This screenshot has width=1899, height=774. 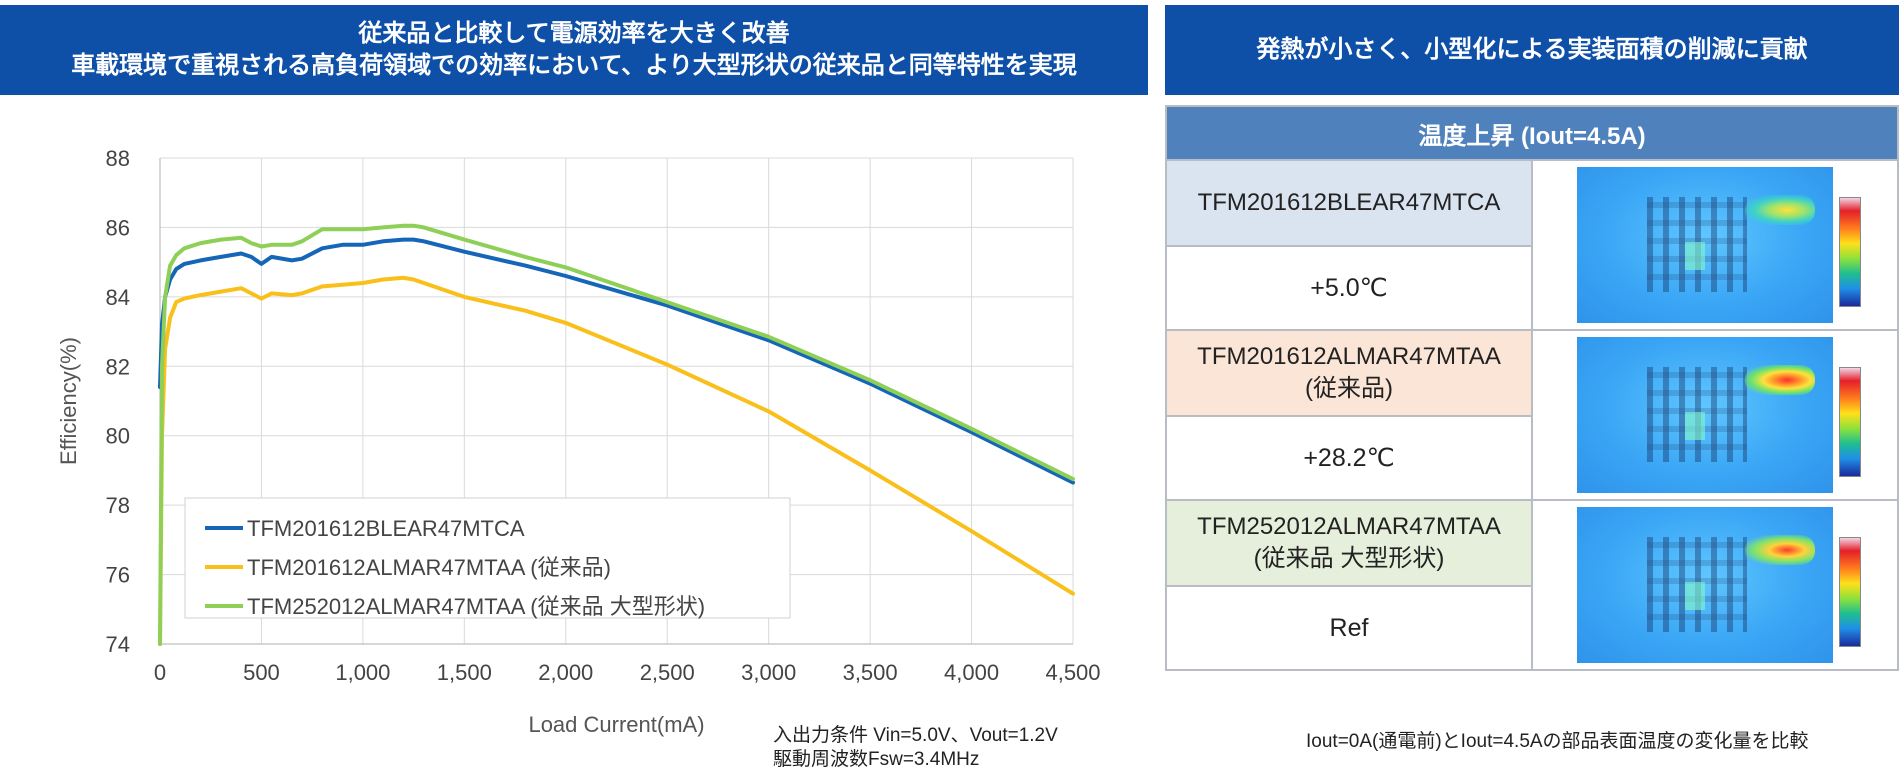 I want to click on y-tick-label: 82, so click(x=118, y=366).